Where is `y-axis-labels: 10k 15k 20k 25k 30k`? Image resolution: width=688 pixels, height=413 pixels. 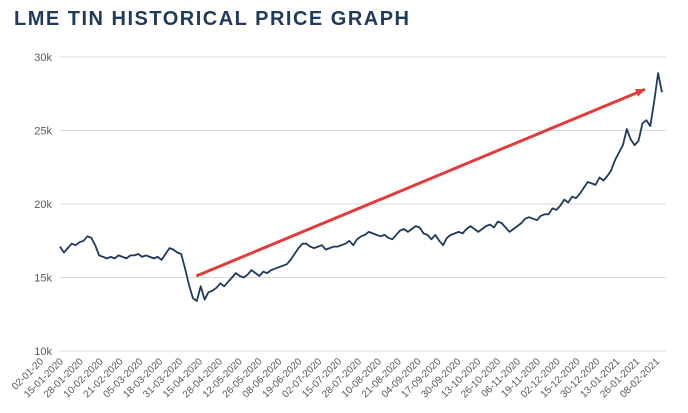
y-axis-labels: 10k 15k 20k 25k 30k is located at coordinates (43, 205).